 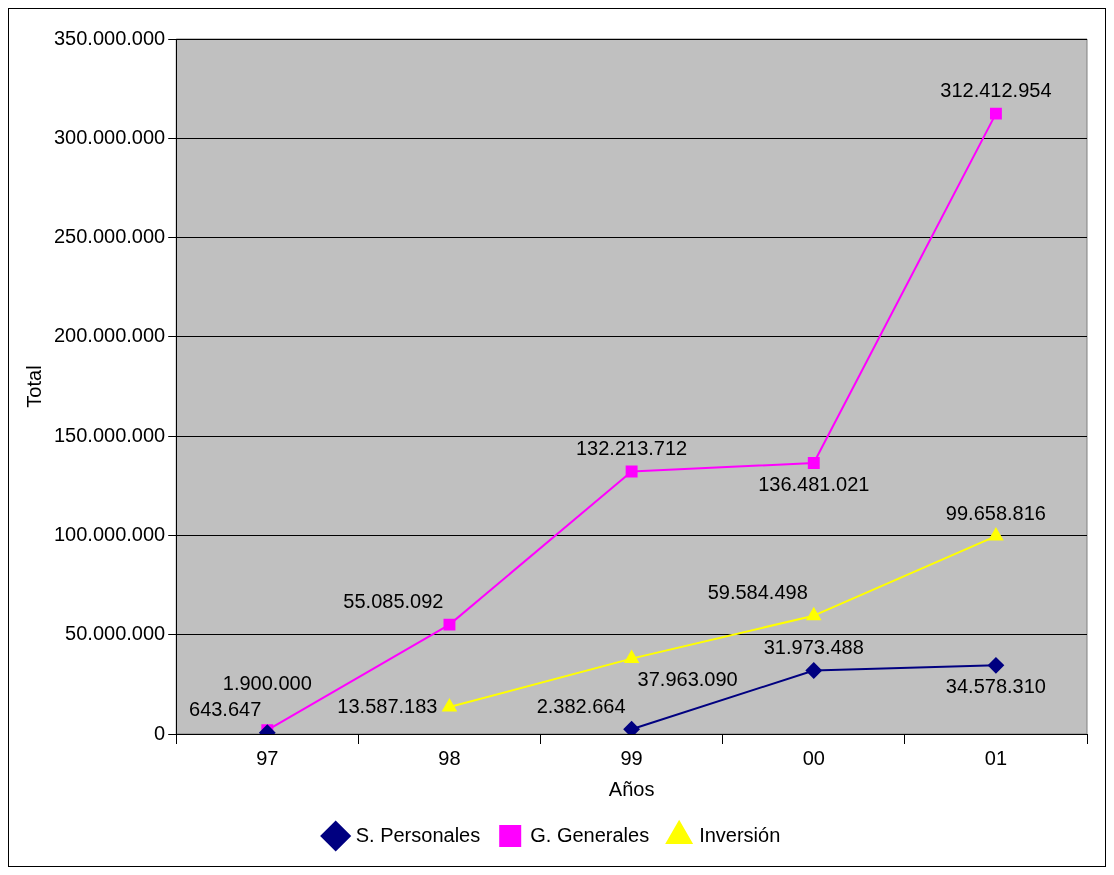 I want to click on data-label: 643.647, so click(x=225, y=709).